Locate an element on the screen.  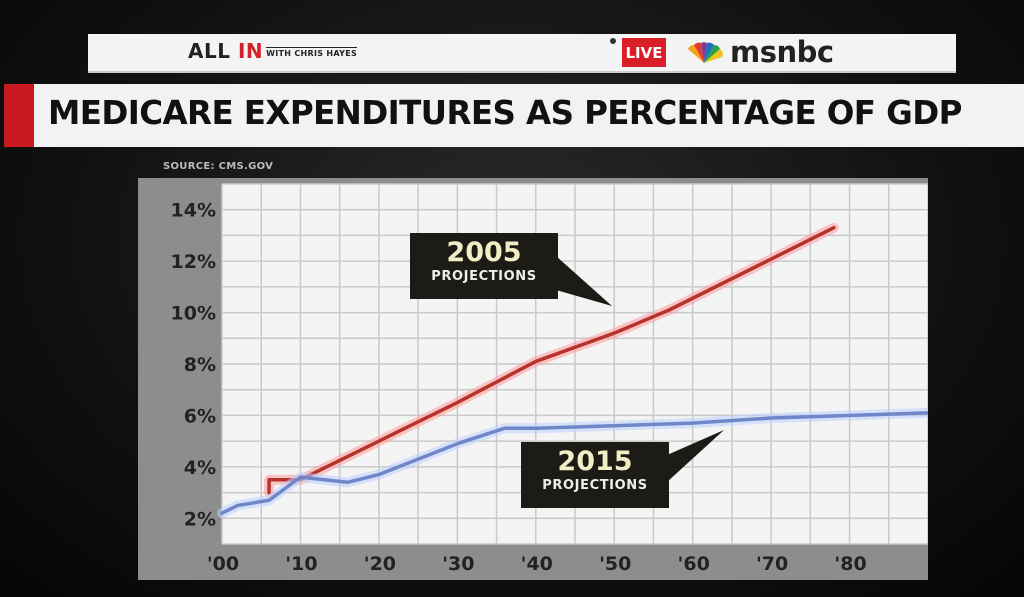
show-name: ALL is located at coordinates (213, 51).